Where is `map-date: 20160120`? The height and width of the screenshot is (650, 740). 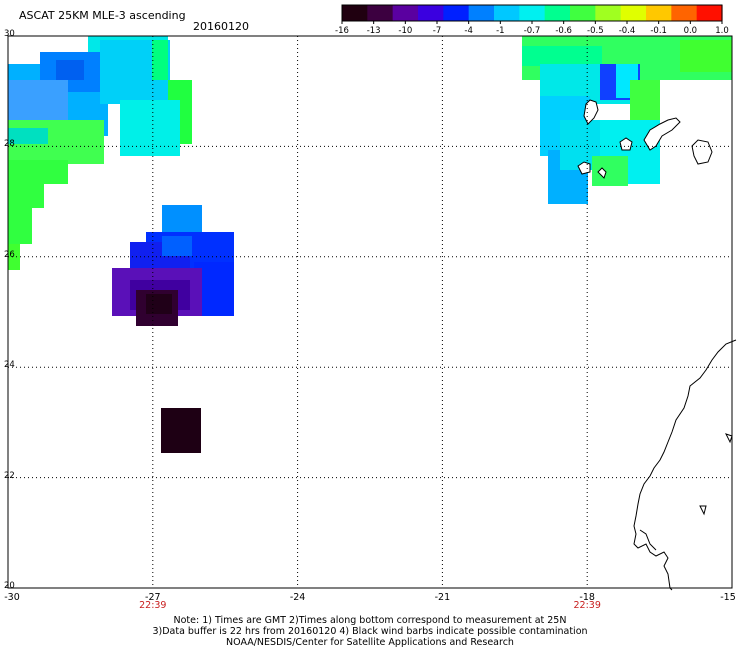 map-date: 20160120 is located at coordinates (221, 26).